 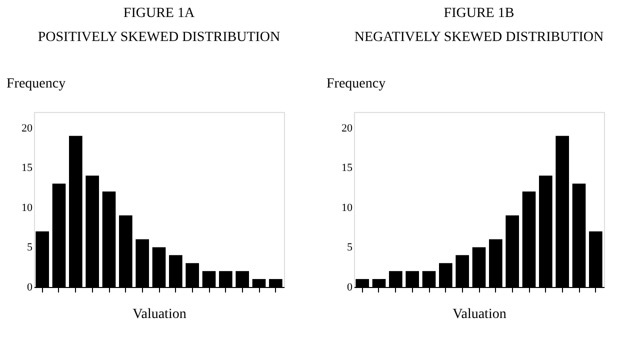 I want to click on chart-title: FIGURE 1B, so click(x=479, y=13).